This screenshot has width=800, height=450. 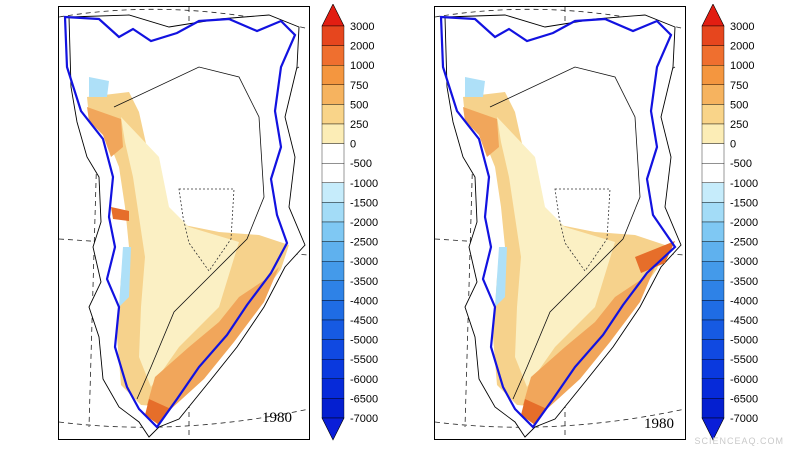 What do you see at coordinates (277, 418) in the screenshot?
I see `year-label-left: 1980` at bounding box center [277, 418].